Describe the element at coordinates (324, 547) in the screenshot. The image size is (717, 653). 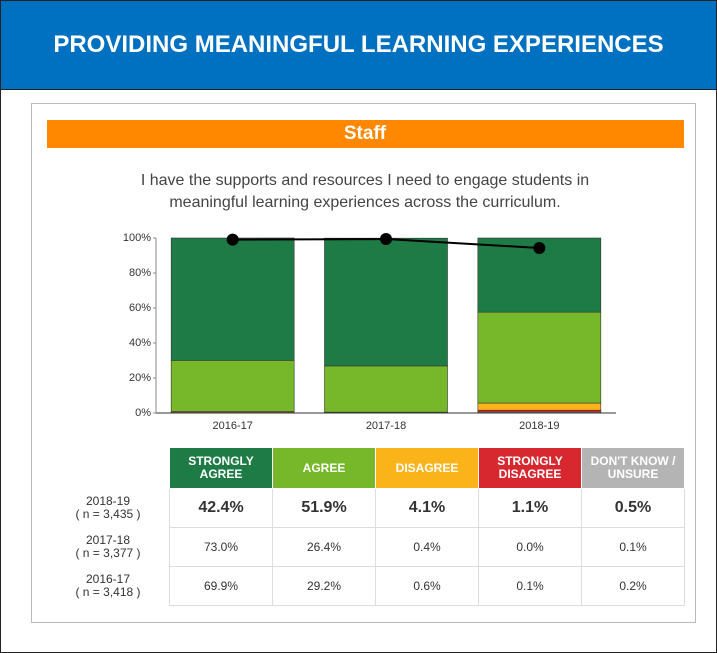
I see `table-cell: 26.4%` at that location.